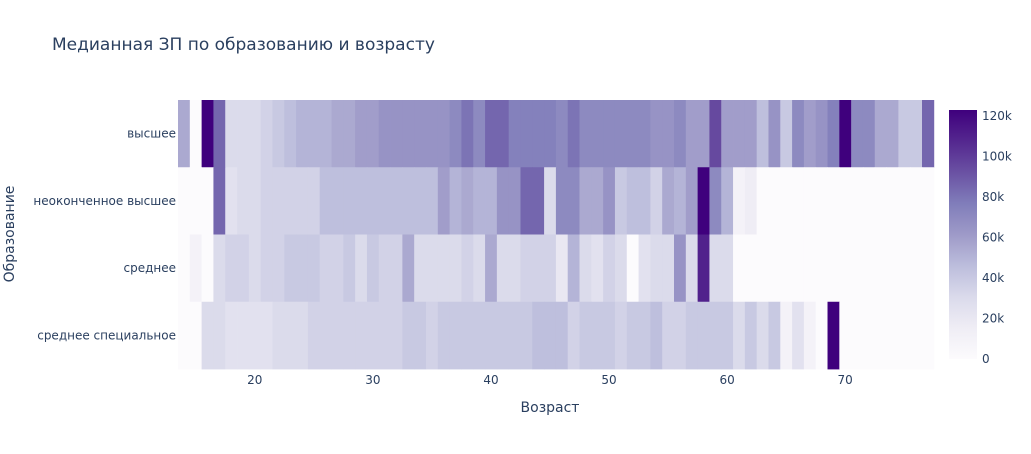 The height and width of the screenshot is (454, 1031). What do you see at coordinates (608, 380) in the screenshot?
I see `x-tick-label: 50` at bounding box center [608, 380].